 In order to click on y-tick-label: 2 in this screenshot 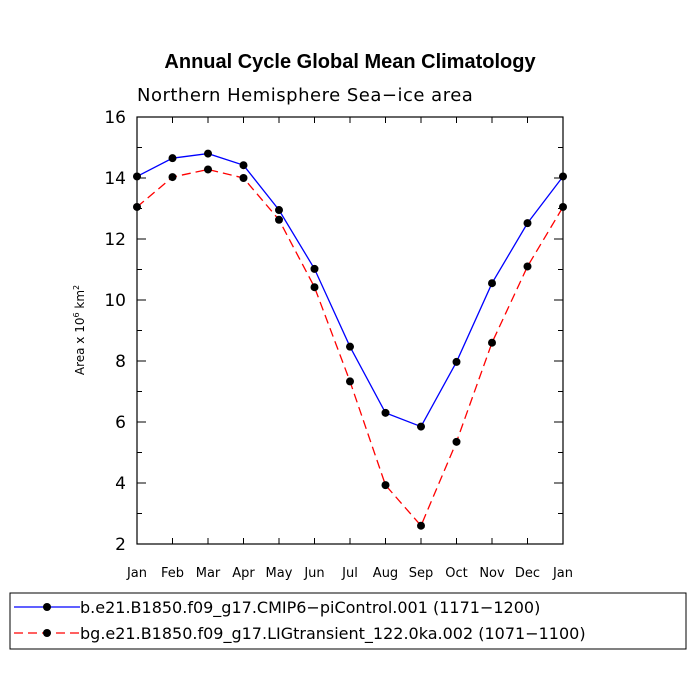, I will do `click(120, 545)`.